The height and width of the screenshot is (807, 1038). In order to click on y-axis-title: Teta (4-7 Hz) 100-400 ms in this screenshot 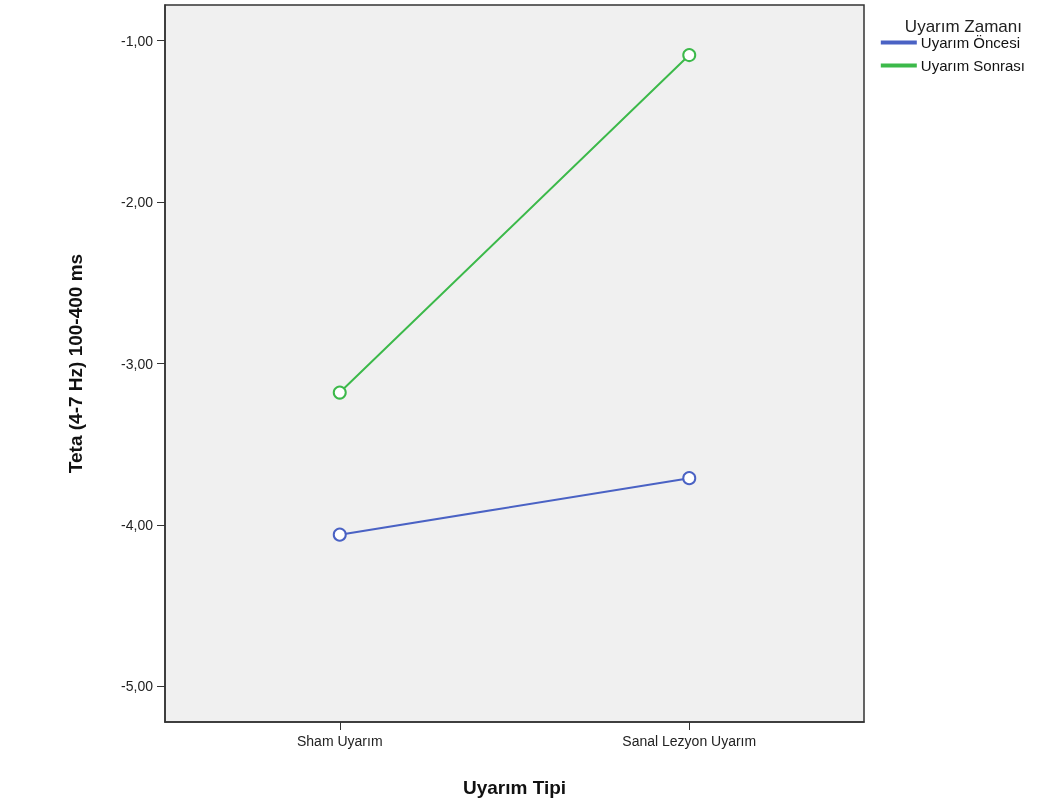, I will do `click(75, 363)`.